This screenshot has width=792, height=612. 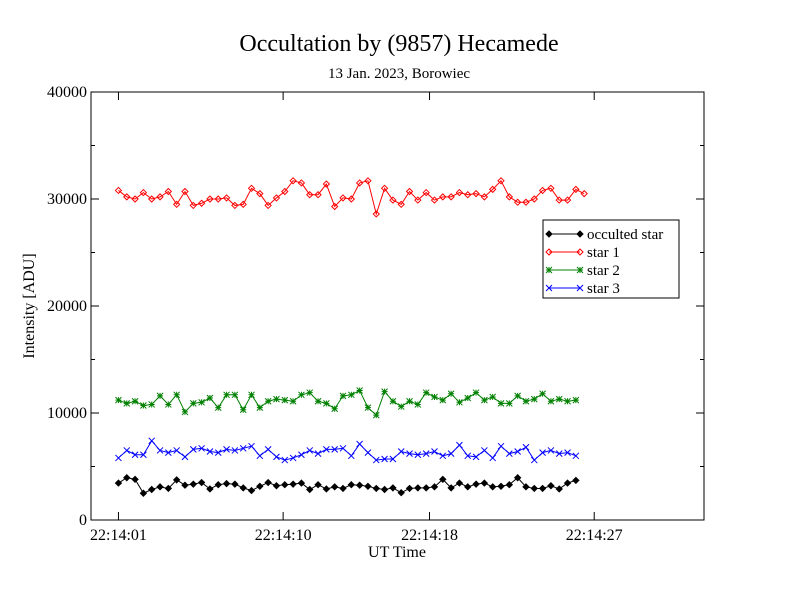 I want to click on x-tick-label: 22:14:18, so click(x=429, y=535).